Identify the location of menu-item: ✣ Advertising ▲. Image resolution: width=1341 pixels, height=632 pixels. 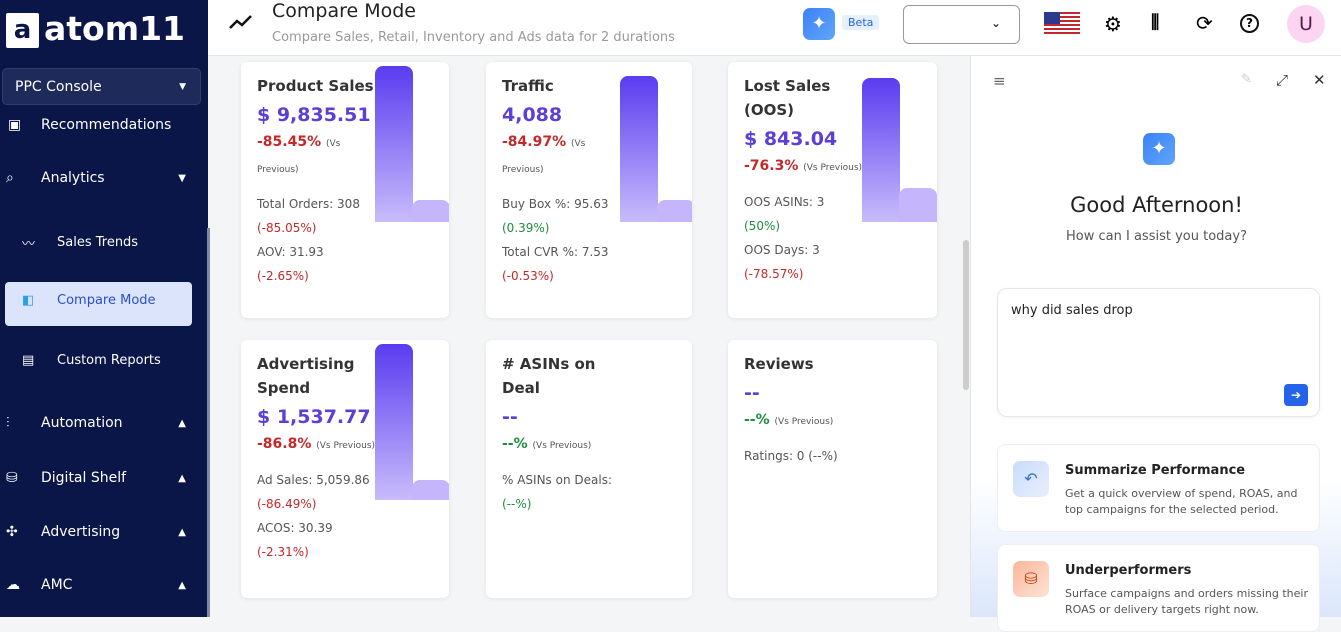
(96, 532).